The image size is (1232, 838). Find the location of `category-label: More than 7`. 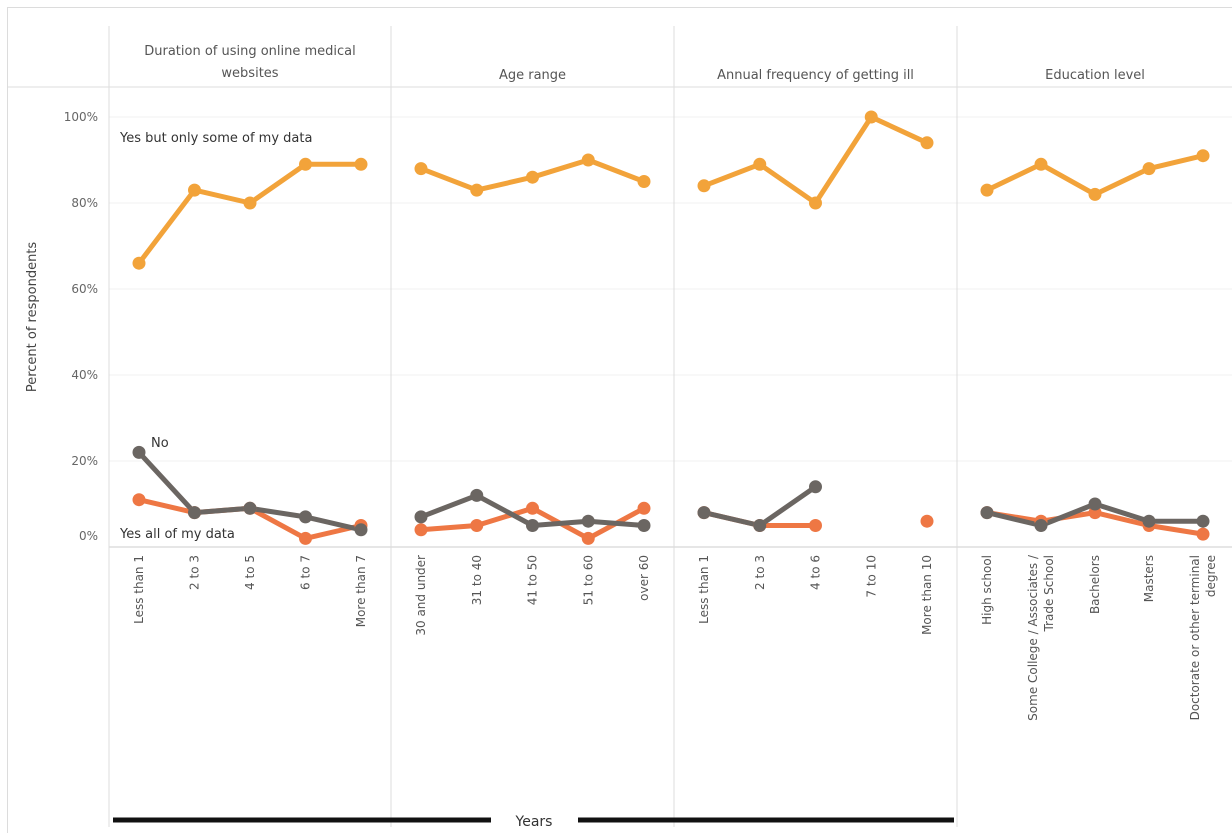

category-label: More than 7 is located at coordinates (361, 591).